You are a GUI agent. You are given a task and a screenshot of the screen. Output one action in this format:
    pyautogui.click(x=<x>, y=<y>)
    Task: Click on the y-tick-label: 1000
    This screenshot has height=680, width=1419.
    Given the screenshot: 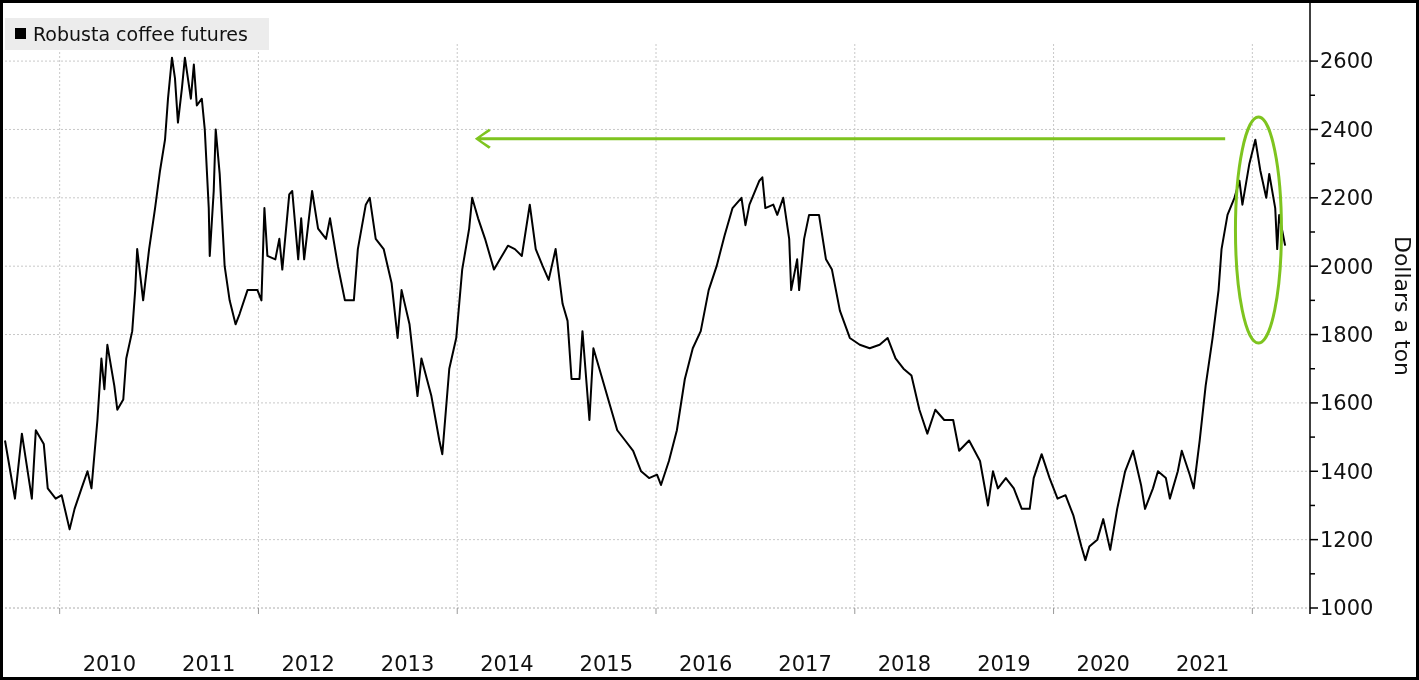 What is the action you would take?
    pyautogui.click(x=1347, y=608)
    